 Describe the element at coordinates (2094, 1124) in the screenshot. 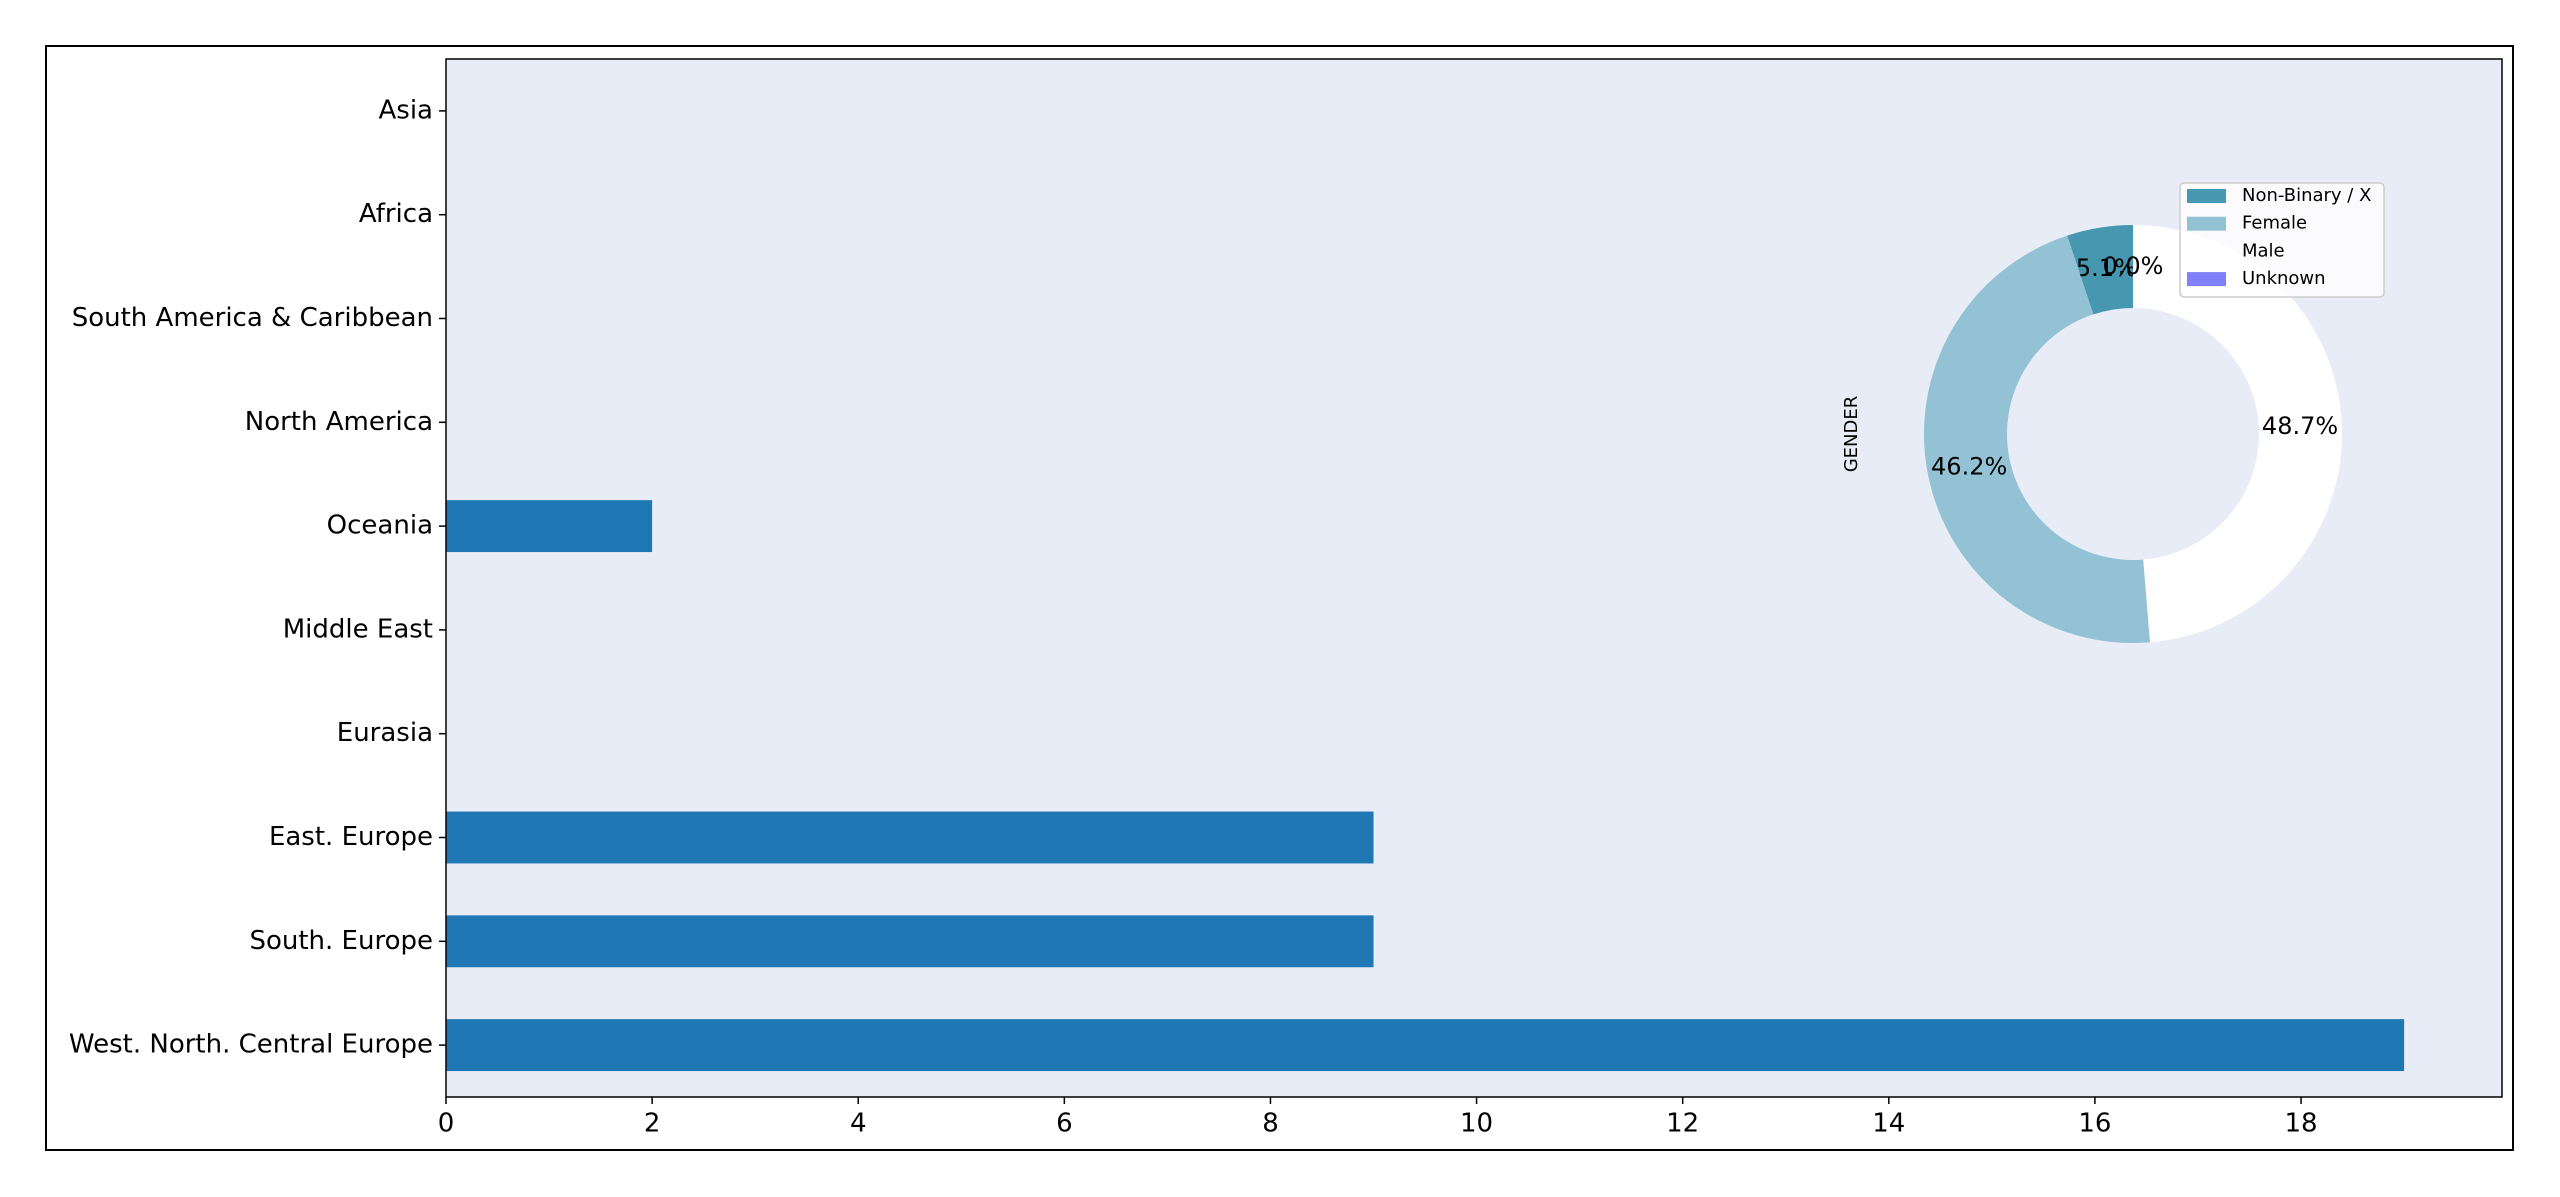

I see `x-tick-label: 16` at that location.